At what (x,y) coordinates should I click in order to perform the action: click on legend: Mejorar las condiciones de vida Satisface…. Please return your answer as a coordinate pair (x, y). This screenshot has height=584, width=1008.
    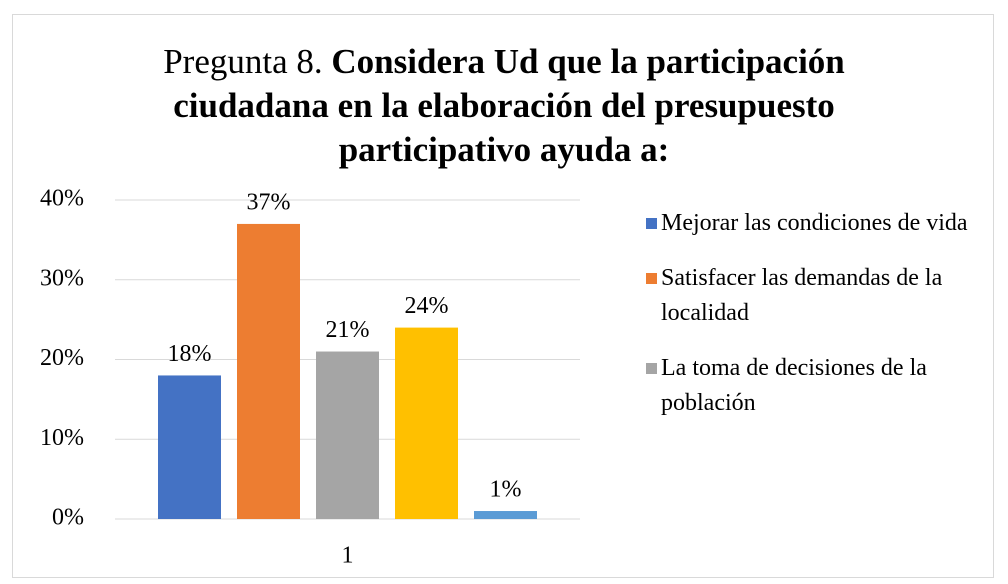
    Looking at the image, I should click on (816, 323).